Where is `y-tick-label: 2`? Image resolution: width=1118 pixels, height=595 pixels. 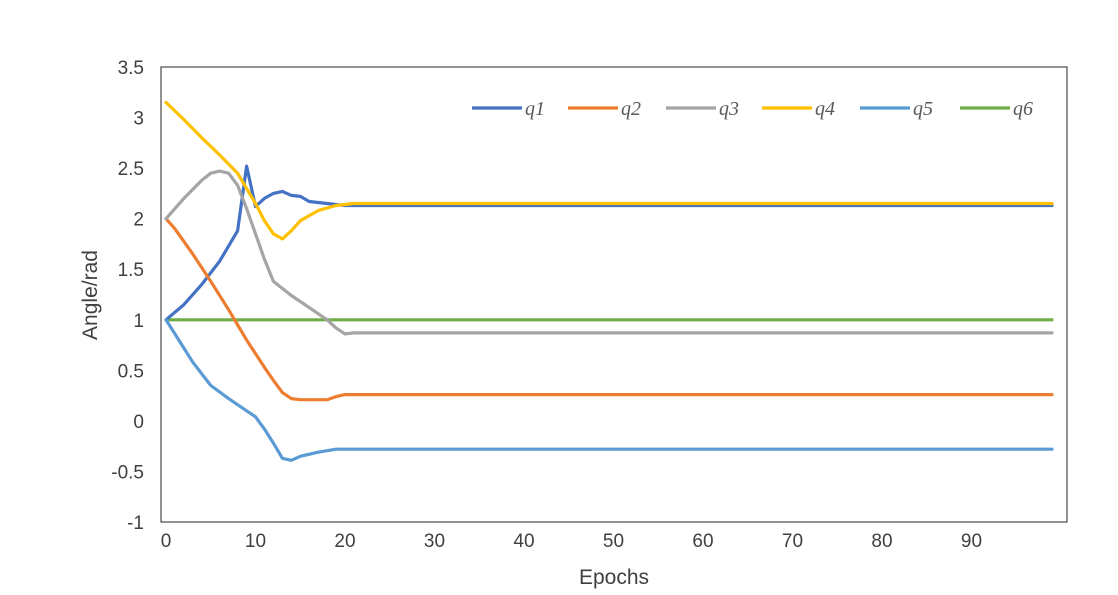 y-tick-label: 2 is located at coordinates (138, 220).